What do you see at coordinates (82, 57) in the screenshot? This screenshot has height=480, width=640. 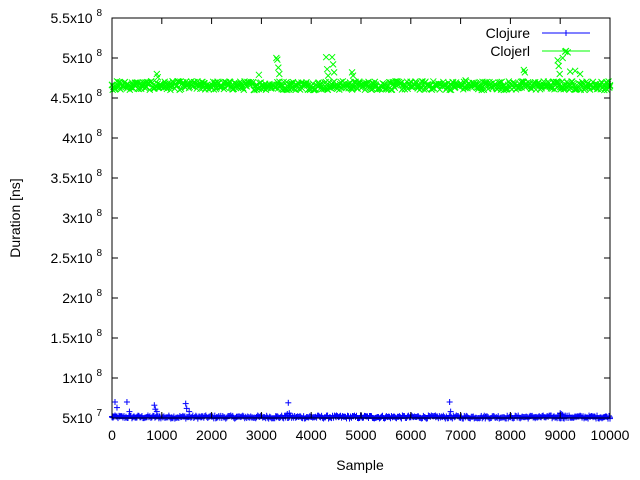 I see `y-tick-label: 5x10 8` at bounding box center [82, 57].